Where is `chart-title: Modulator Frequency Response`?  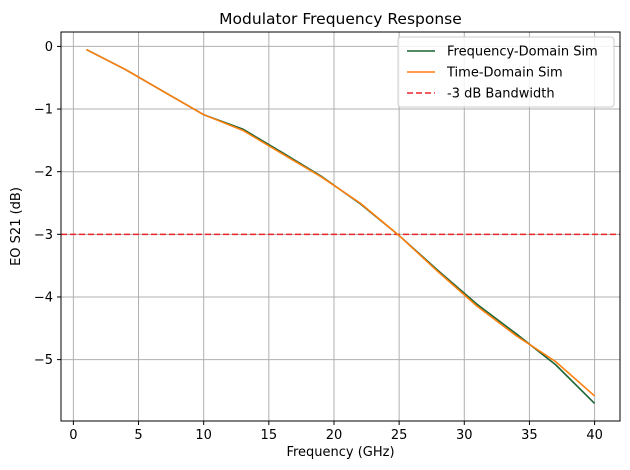
chart-title: Modulator Frequency Response is located at coordinates (340, 19).